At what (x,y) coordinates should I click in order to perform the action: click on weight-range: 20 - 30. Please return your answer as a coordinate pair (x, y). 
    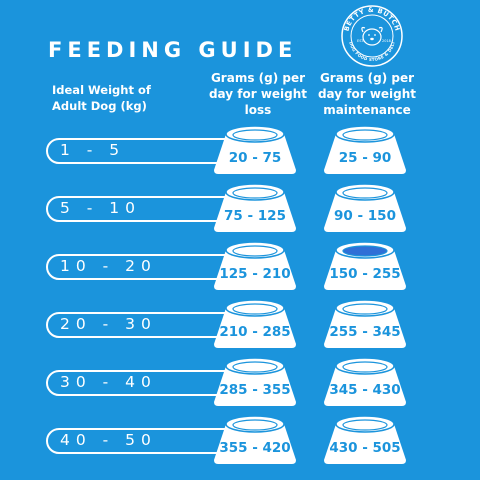
    Looking at the image, I should click on (108, 324).